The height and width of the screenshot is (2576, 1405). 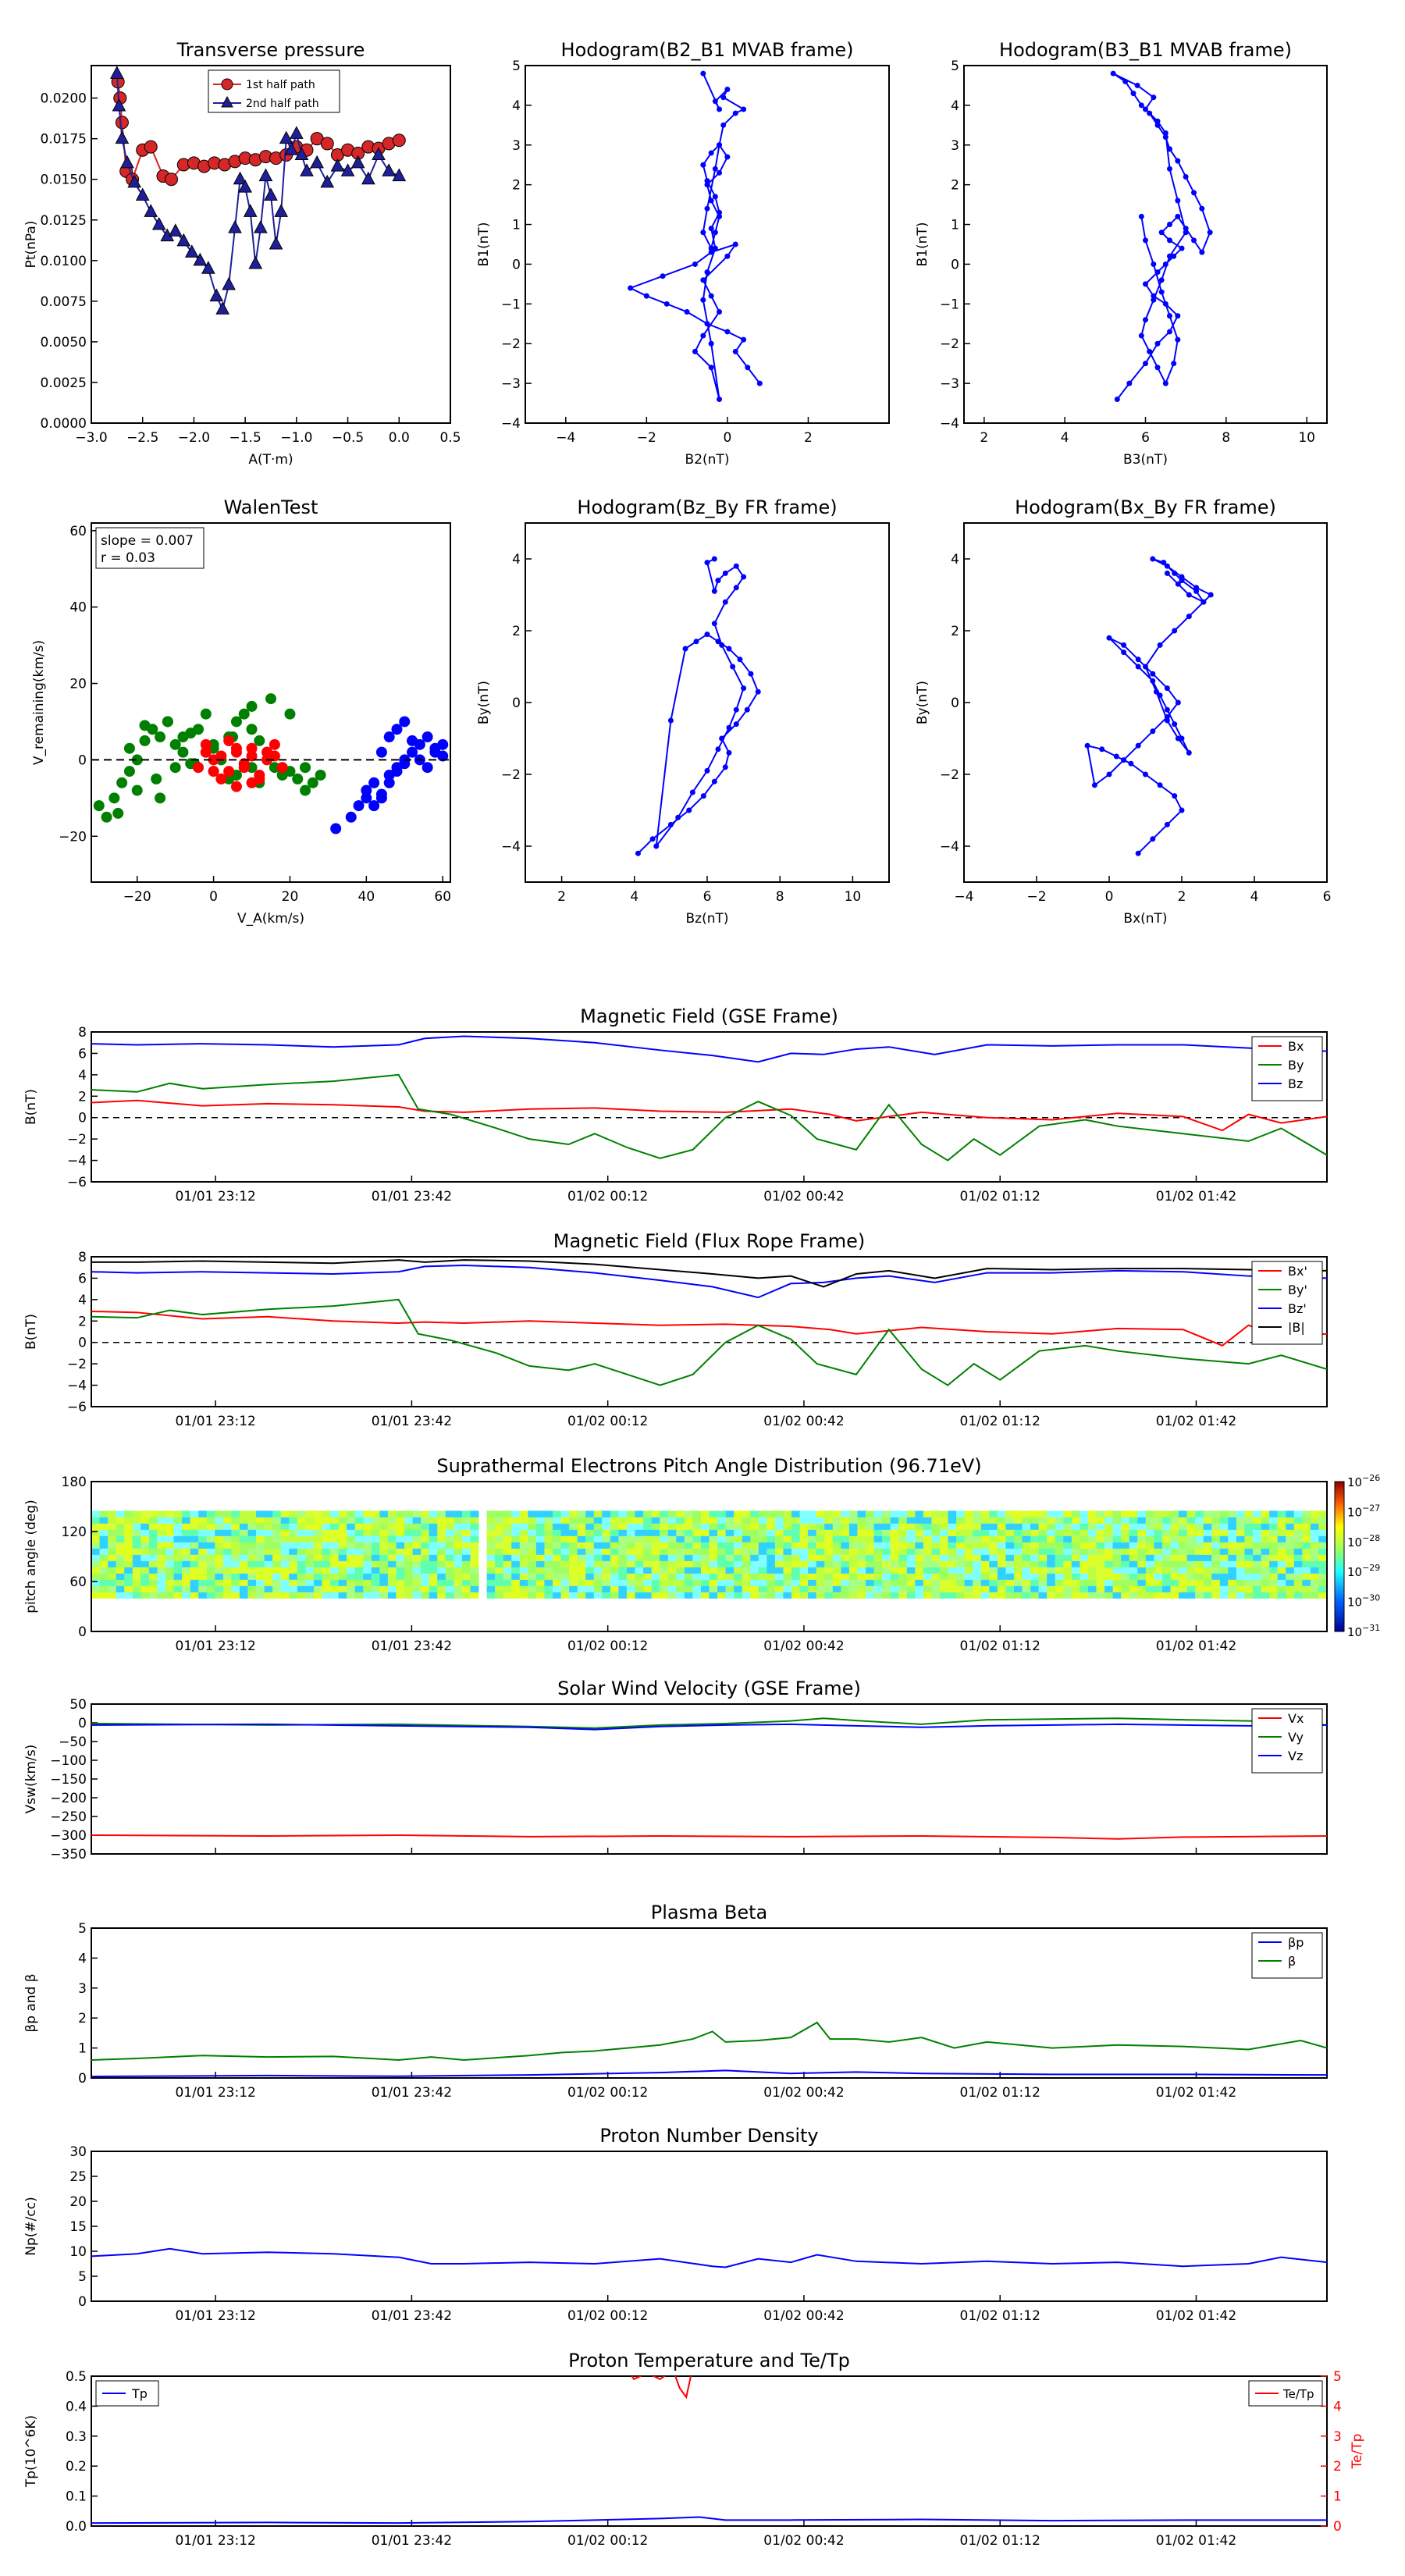 I want to click on series-|B|, so click(x=709, y=1273).